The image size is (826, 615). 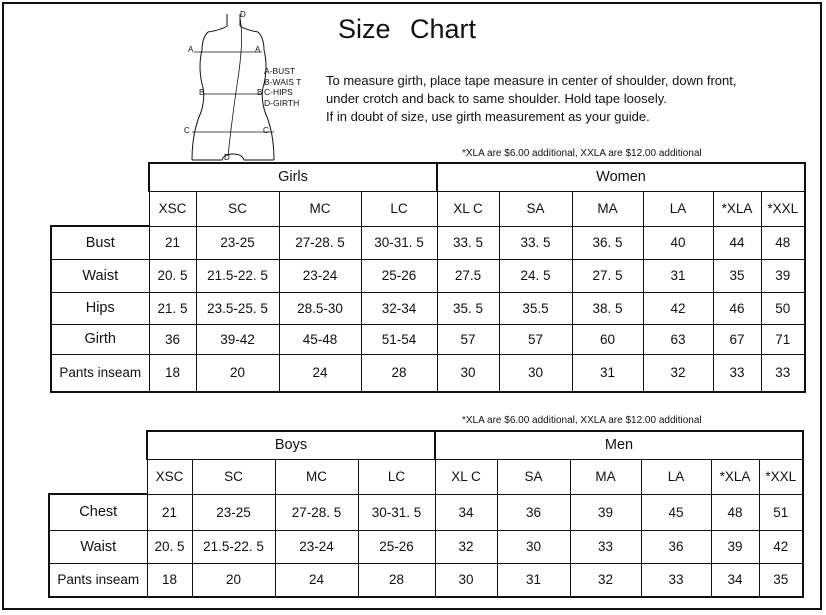 I want to click on legend-hips: C-HIPS, so click(x=278, y=92).